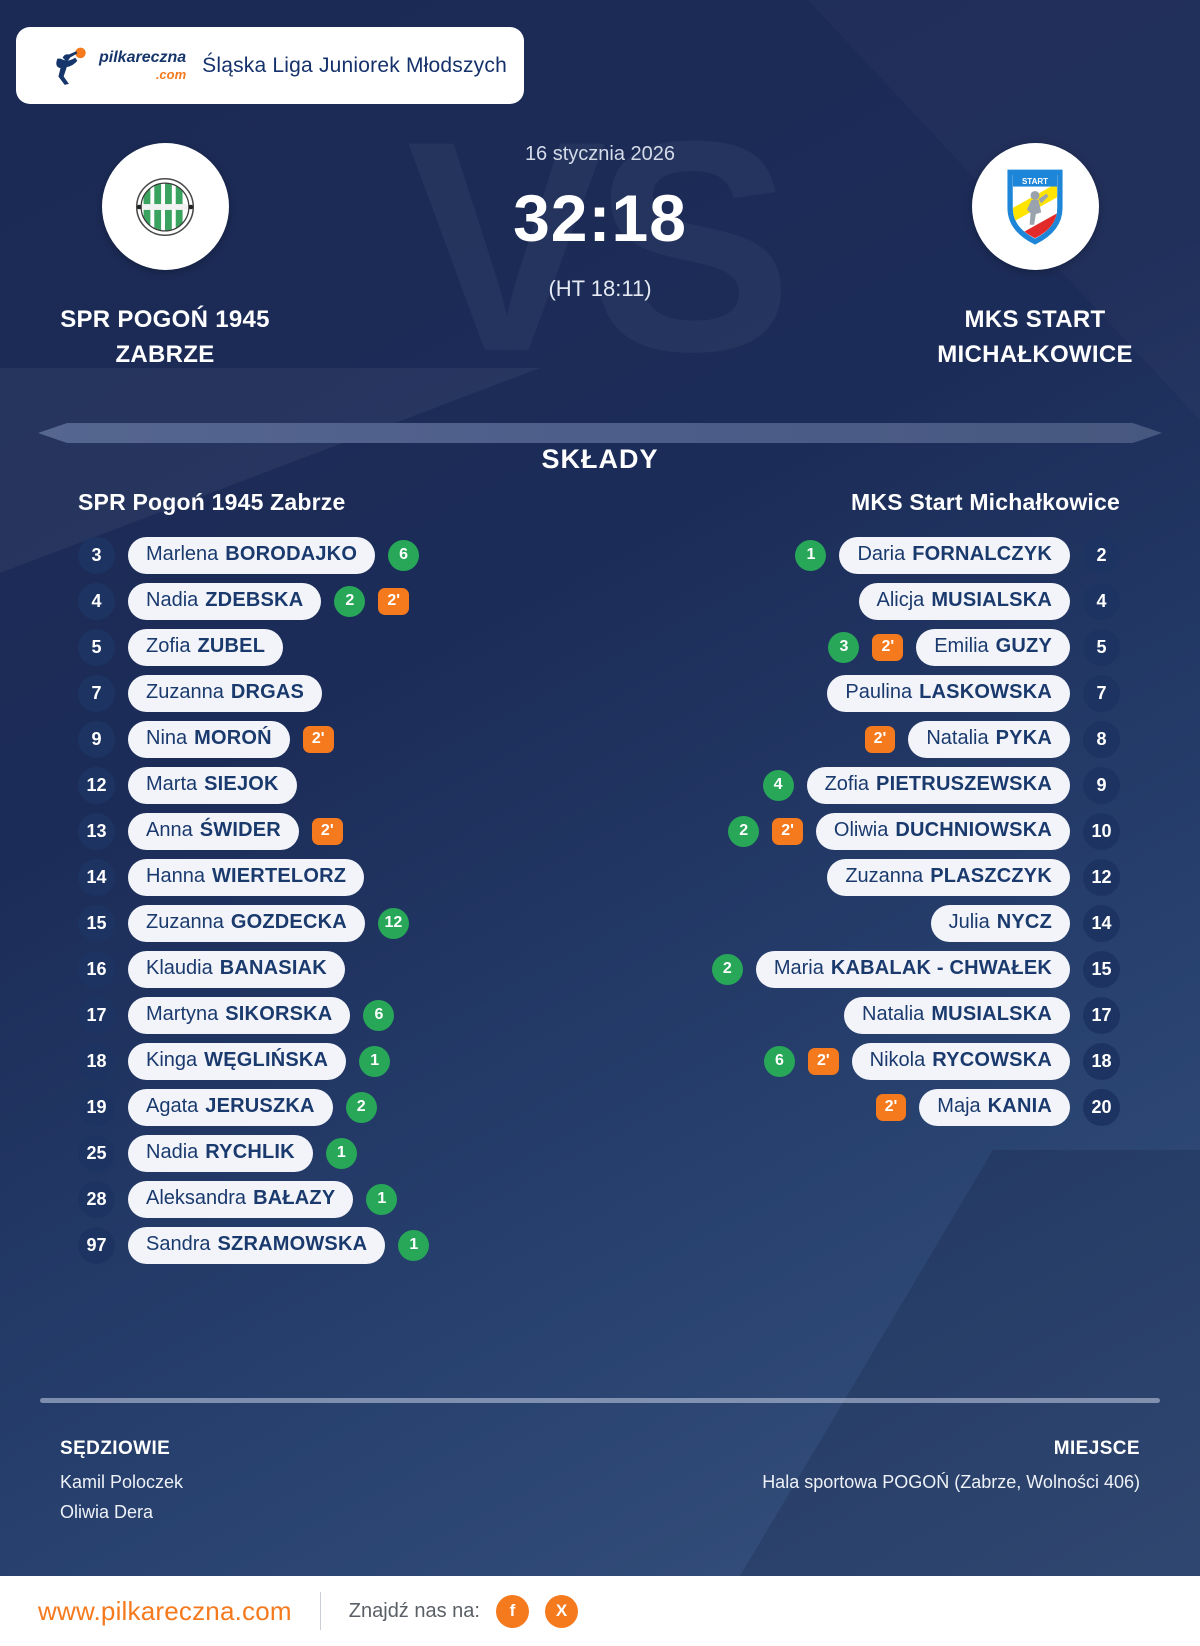 The height and width of the screenshot is (1646, 1200). What do you see at coordinates (1101, 555) in the screenshot?
I see `player-number: 2` at bounding box center [1101, 555].